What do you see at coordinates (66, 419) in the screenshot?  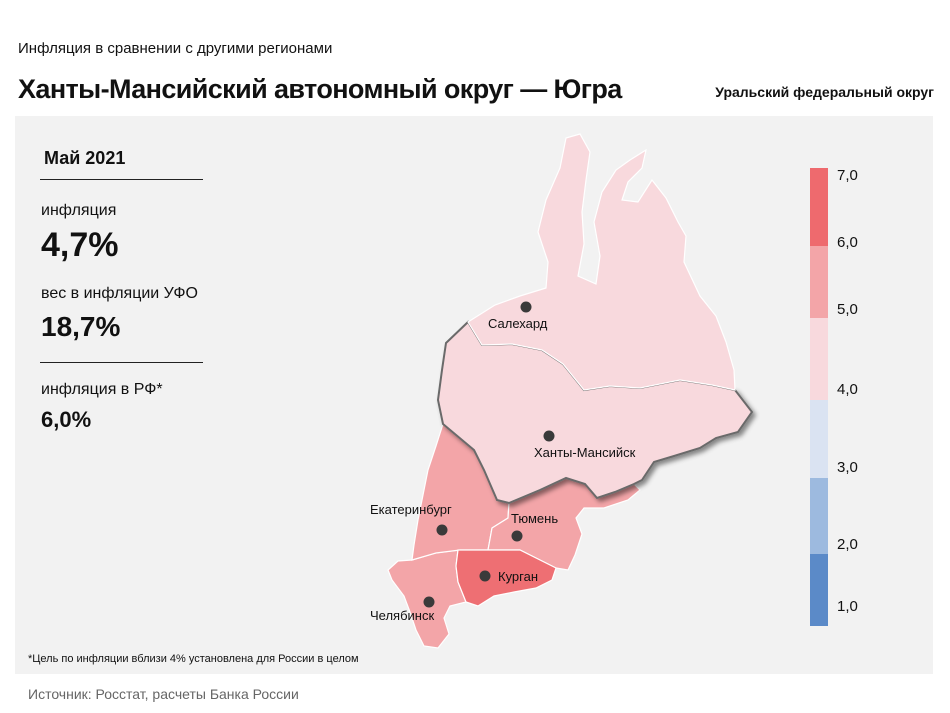 I see `rf-inflation-value: 6,0%` at bounding box center [66, 419].